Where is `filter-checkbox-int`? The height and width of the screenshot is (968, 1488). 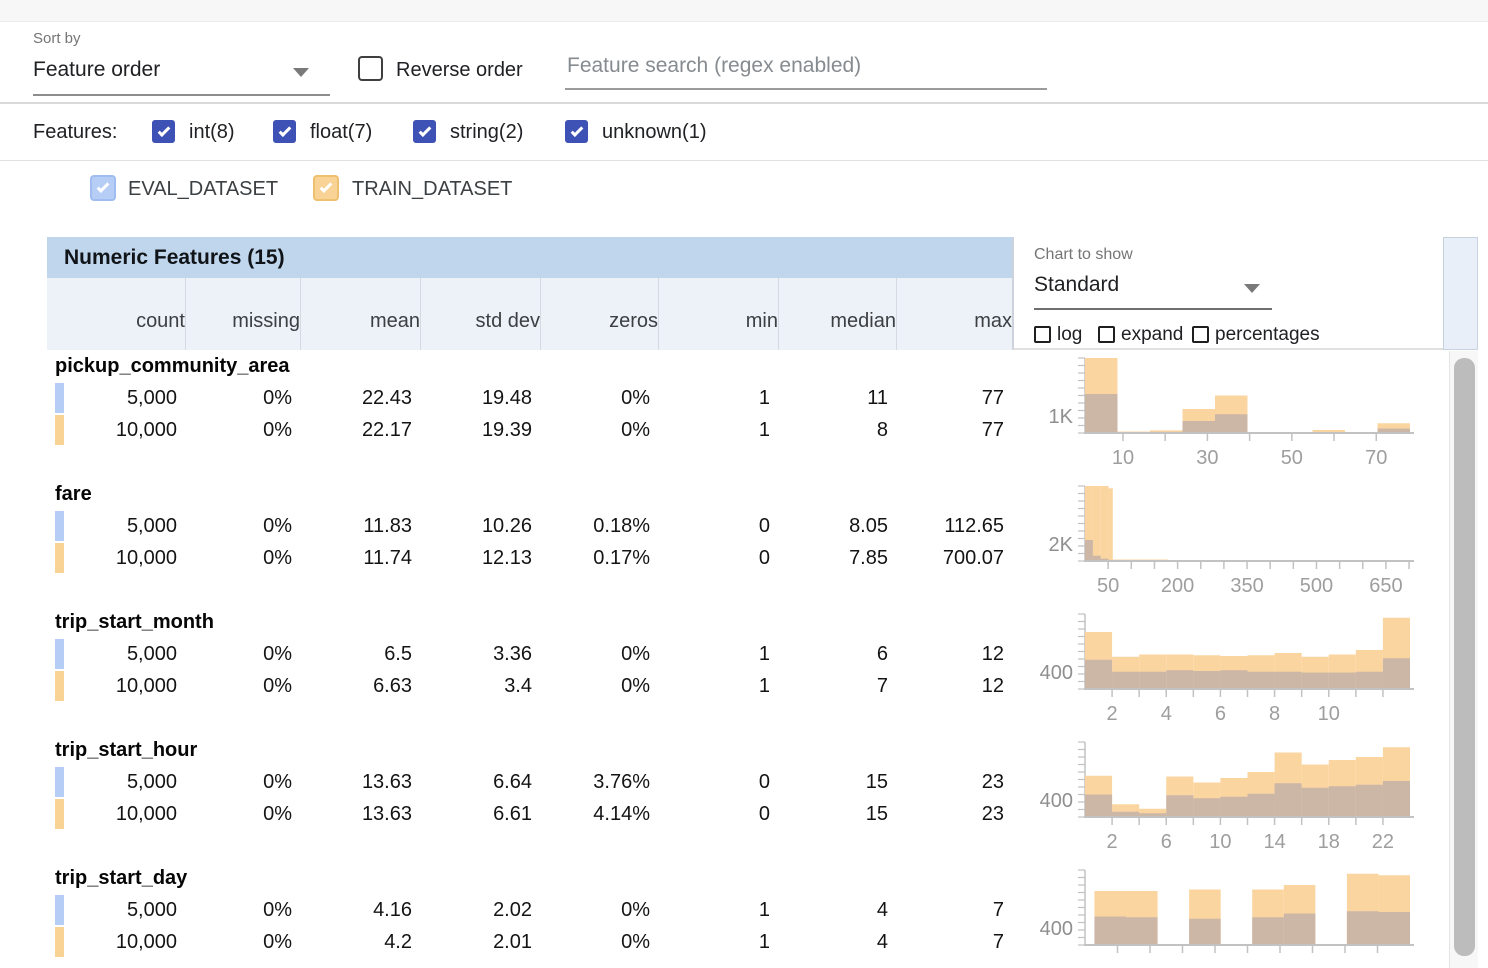 filter-checkbox-int is located at coordinates (163, 131).